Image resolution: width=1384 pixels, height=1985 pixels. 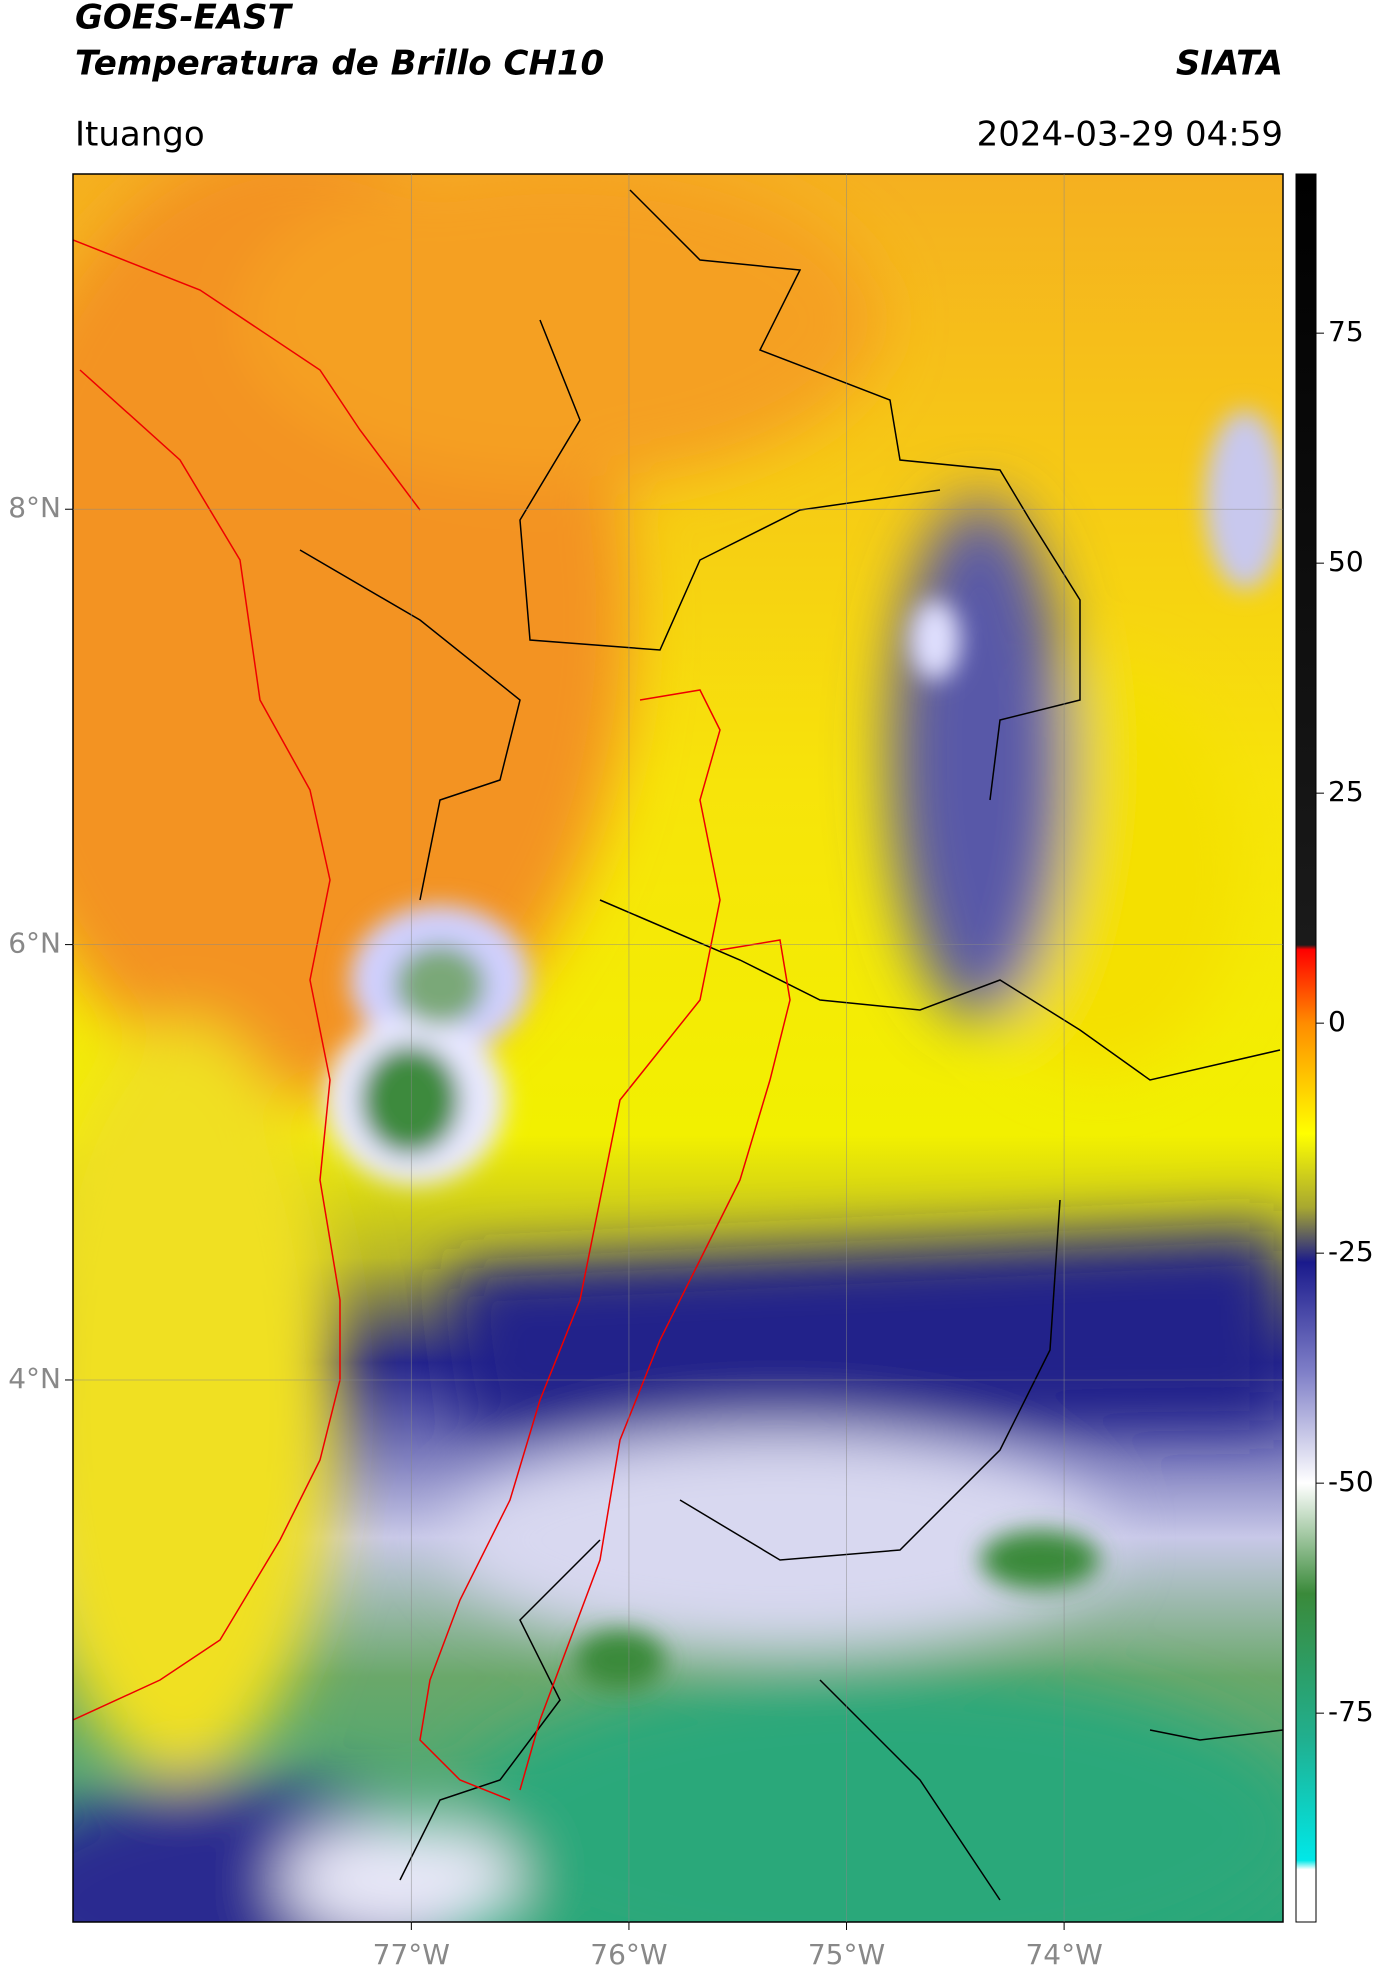 I want to click on lon-tick-label: 74°W, so click(x=1063, y=1954).